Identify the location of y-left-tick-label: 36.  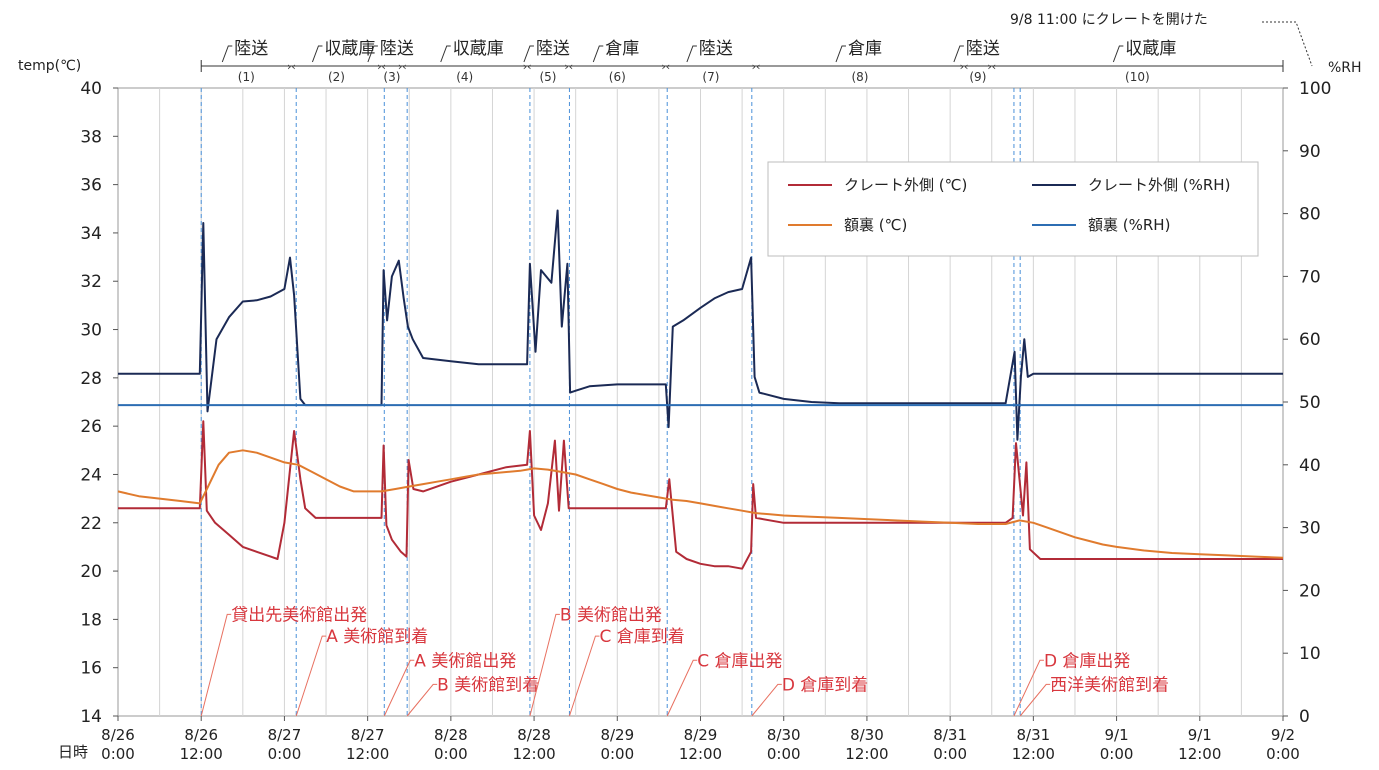
(91, 186).